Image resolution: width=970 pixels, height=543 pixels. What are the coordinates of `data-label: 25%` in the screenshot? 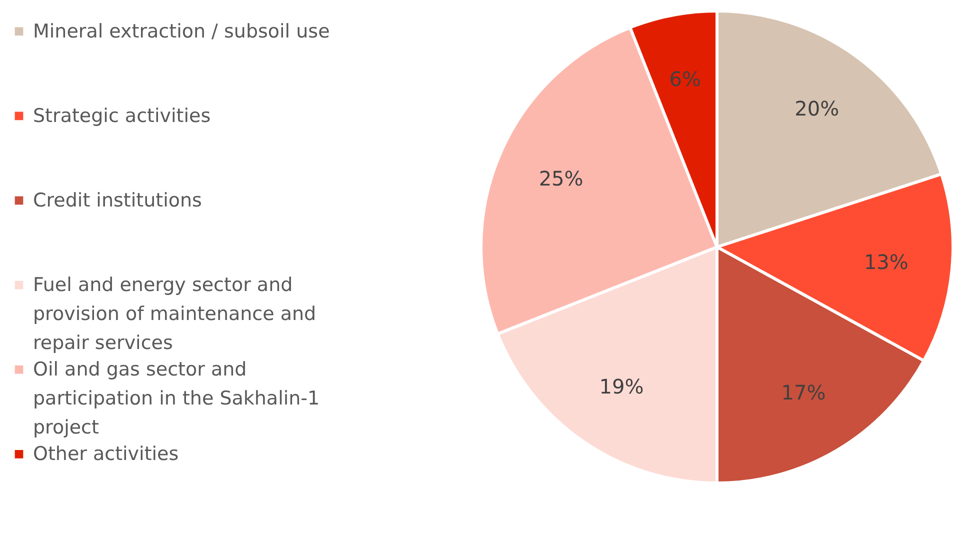 It's located at (561, 178).